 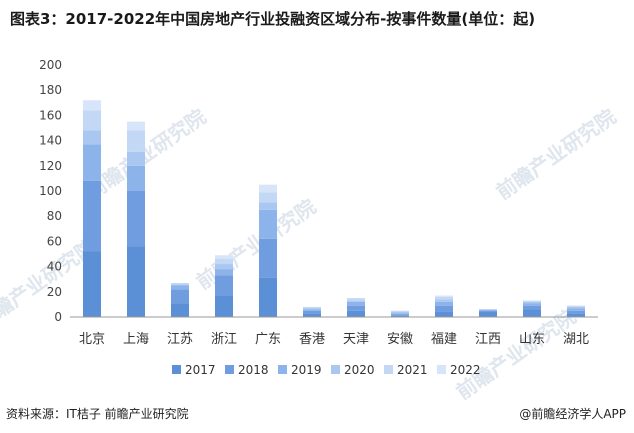 I want to click on footer-brand: @前瞻经济学人APP, so click(x=572, y=414).